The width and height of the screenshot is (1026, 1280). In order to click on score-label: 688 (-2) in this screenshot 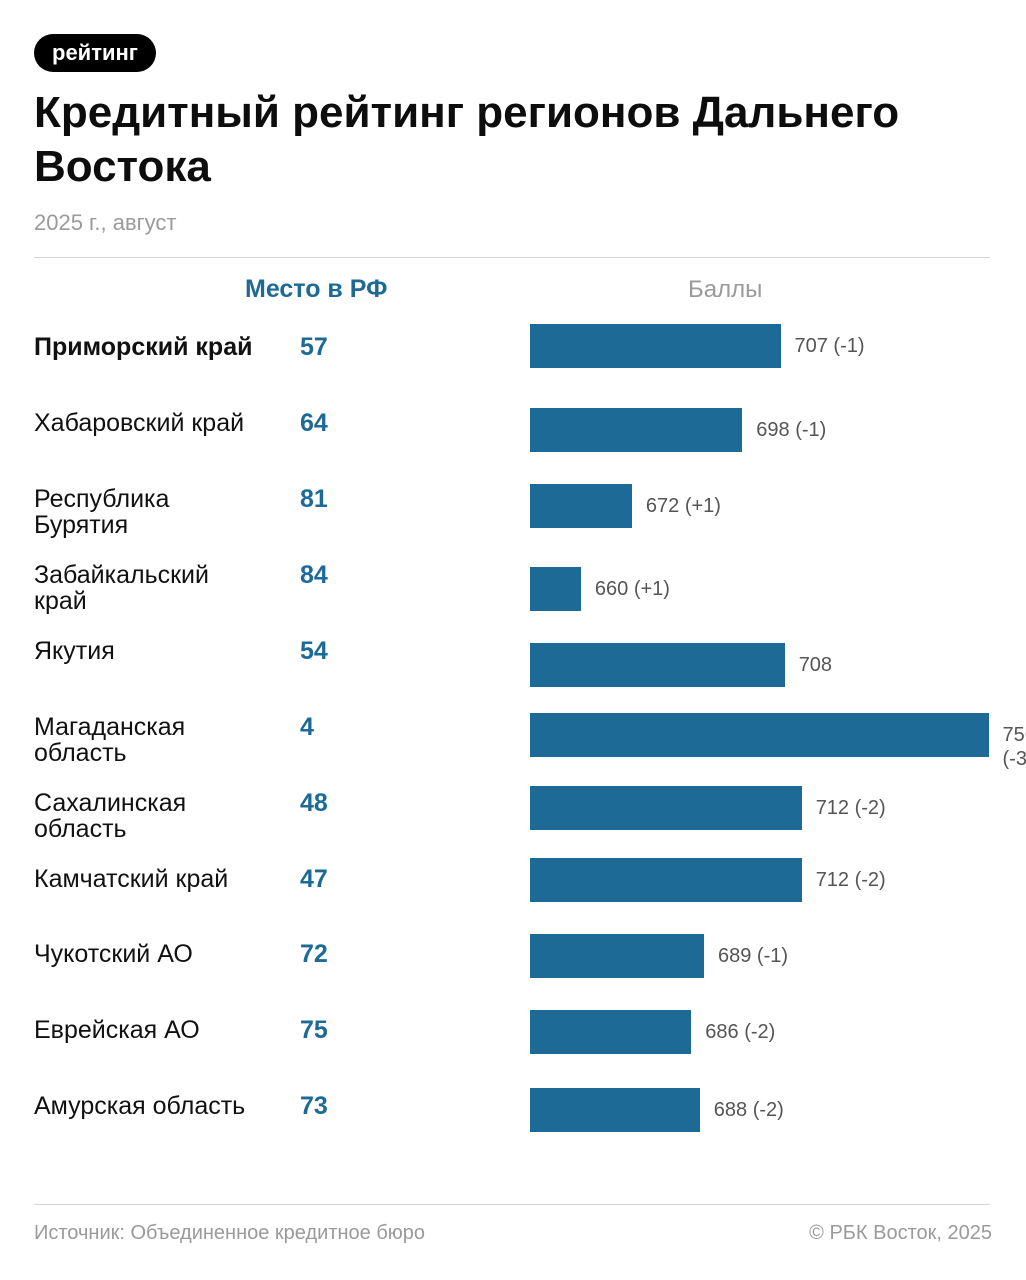, I will do `click(748, 1110)`.